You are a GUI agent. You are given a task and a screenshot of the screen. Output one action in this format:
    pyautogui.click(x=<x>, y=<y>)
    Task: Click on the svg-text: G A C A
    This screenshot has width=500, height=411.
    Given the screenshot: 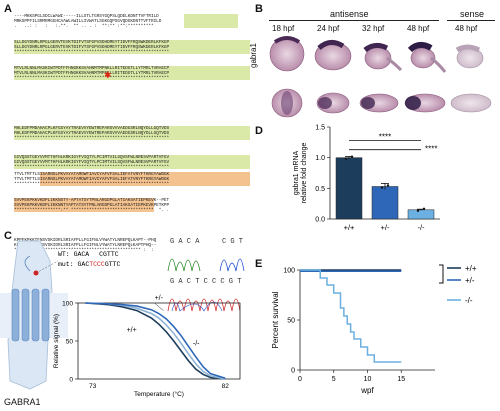 What is the action you would take?
    pyautogui.click(x=185, y=242)
    